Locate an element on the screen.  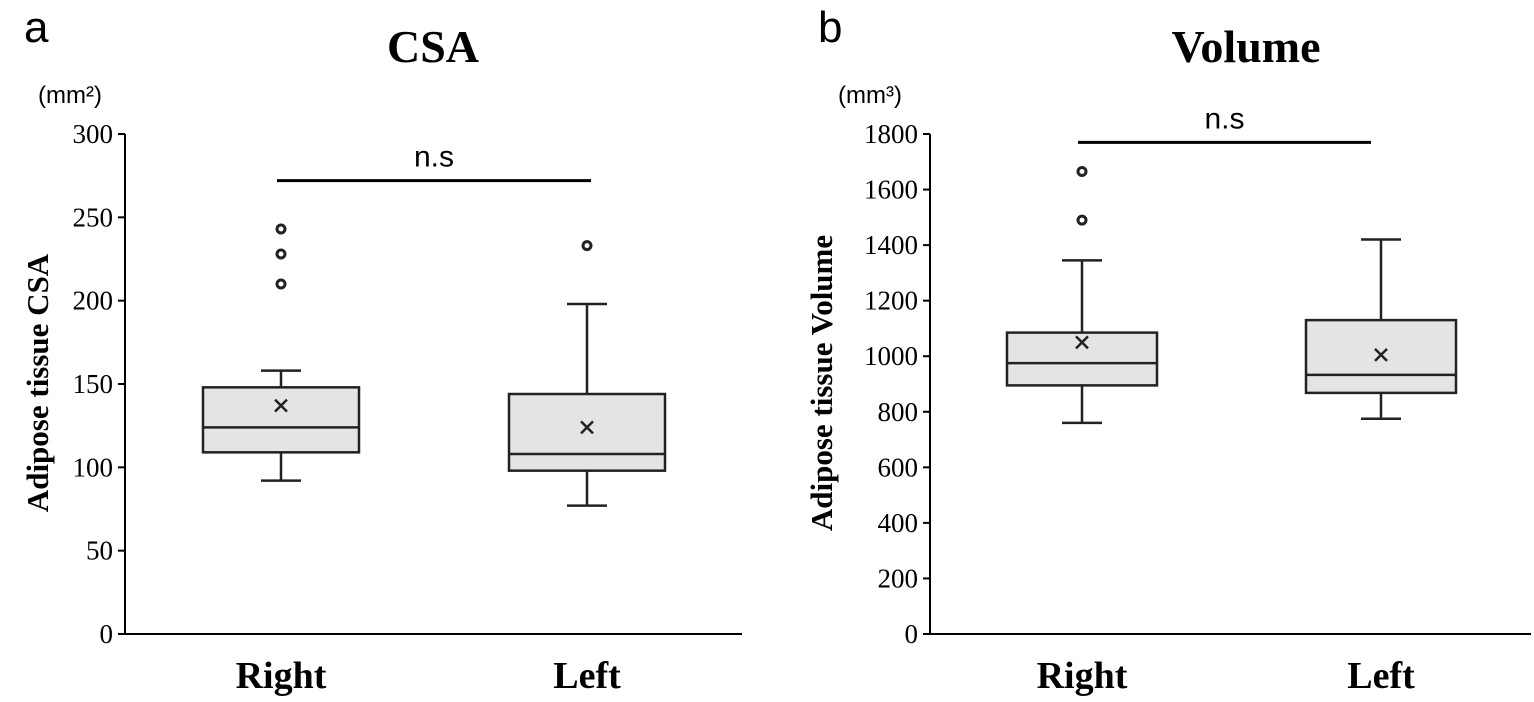
panel-a-significance-label: n.s is located at coordinates (434, 157).